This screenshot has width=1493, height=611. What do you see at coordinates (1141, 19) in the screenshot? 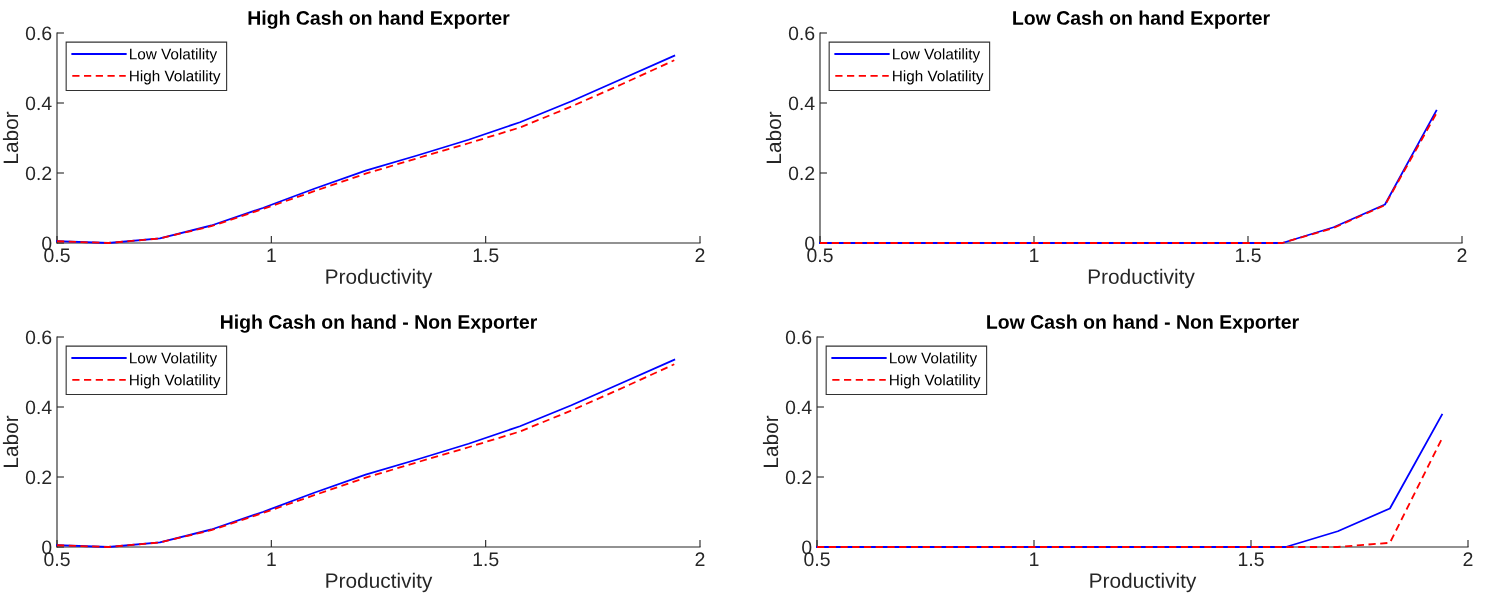
I see `chart-title: Low Cash on hand Exporter` at bounding box center [1141, 19].